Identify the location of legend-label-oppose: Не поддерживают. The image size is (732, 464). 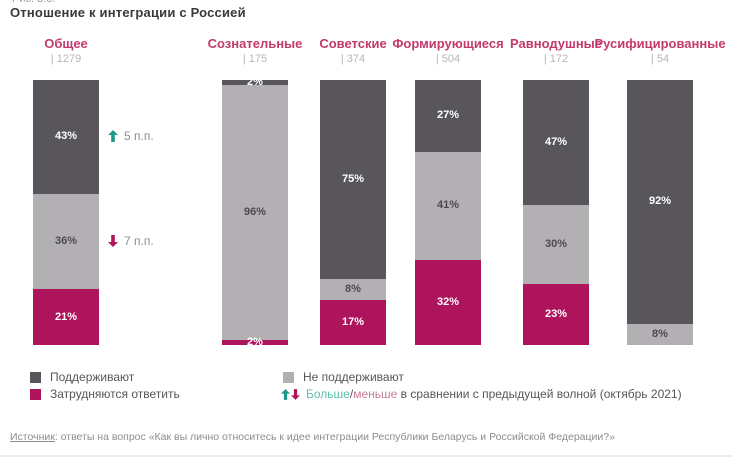
(353, 377).